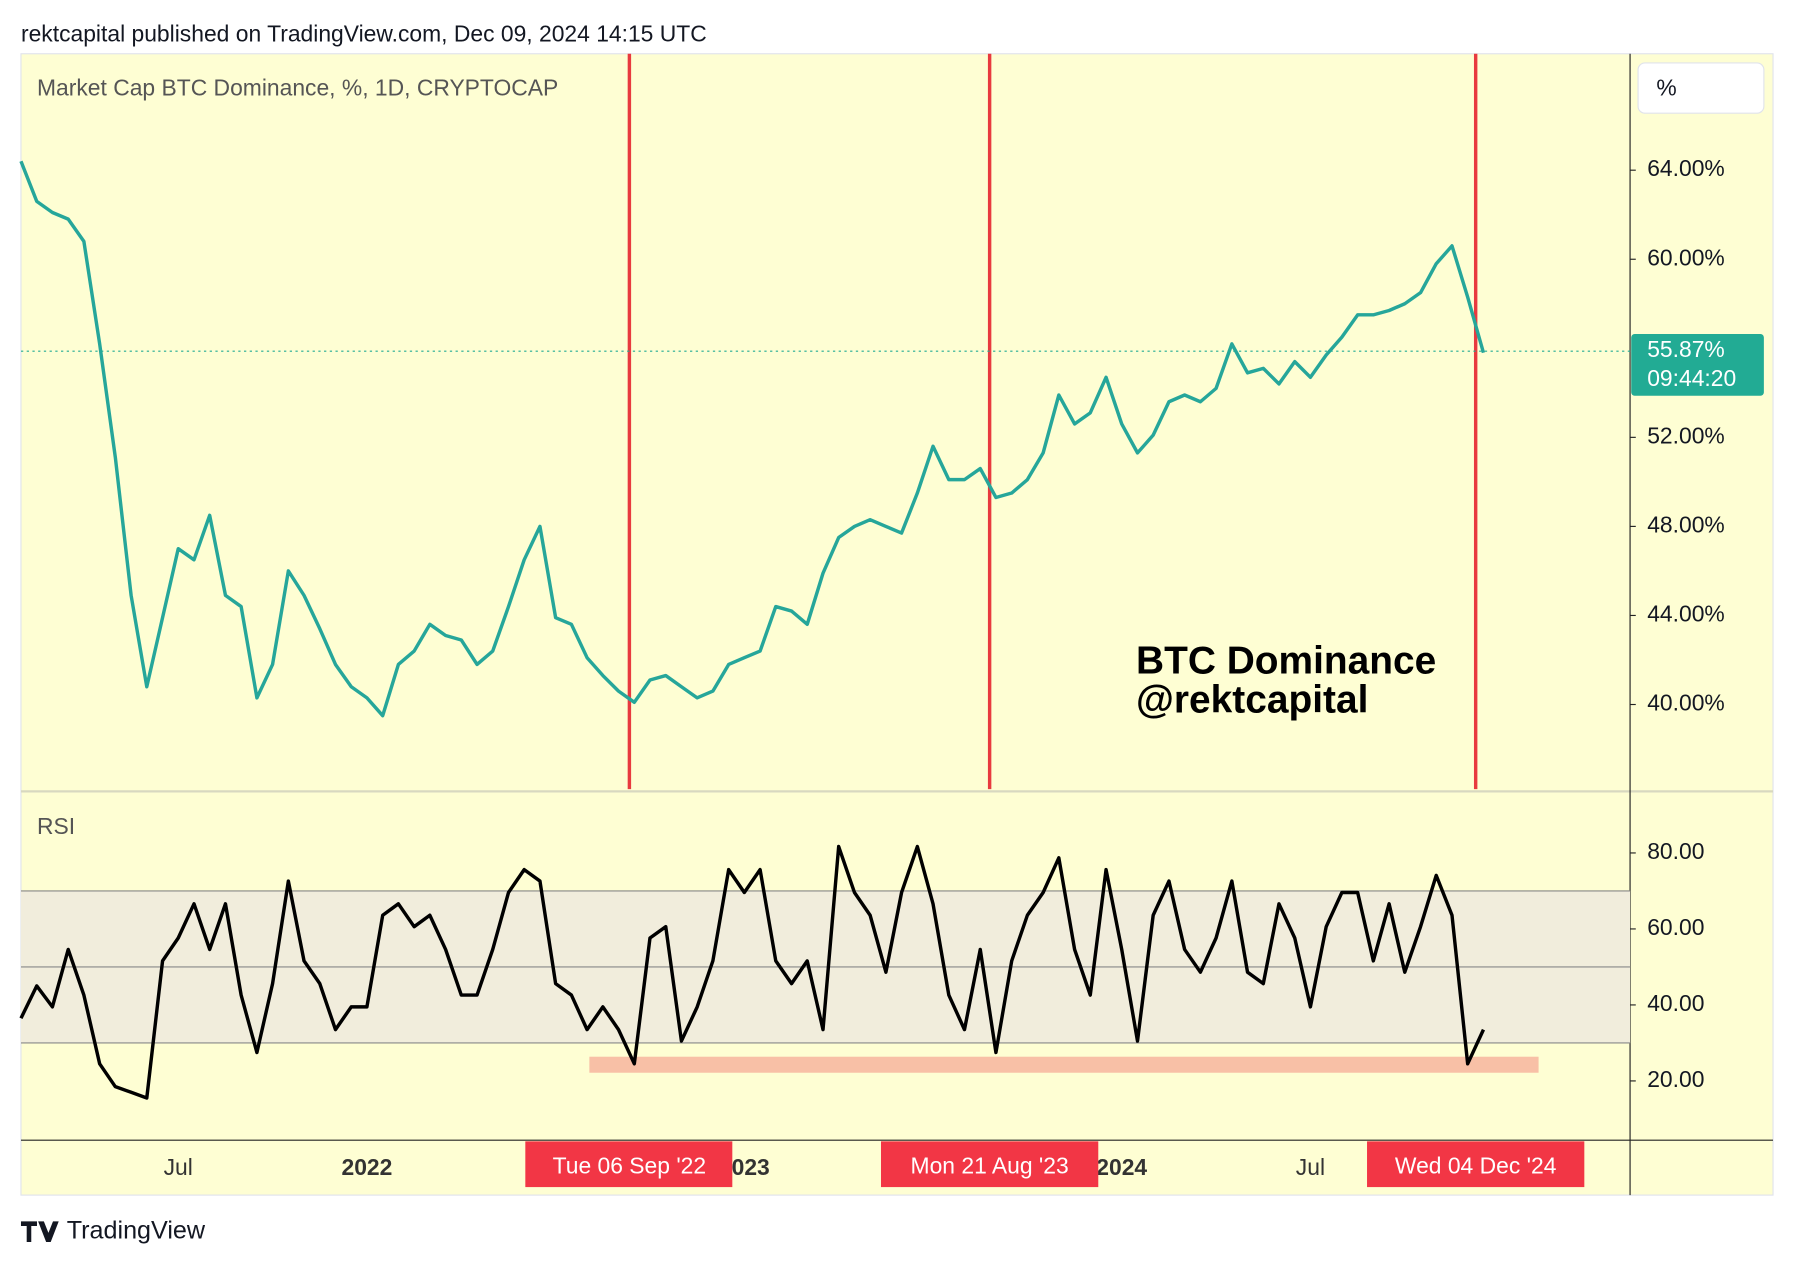  I want to click on last-value-tag, so click(1697, 365).